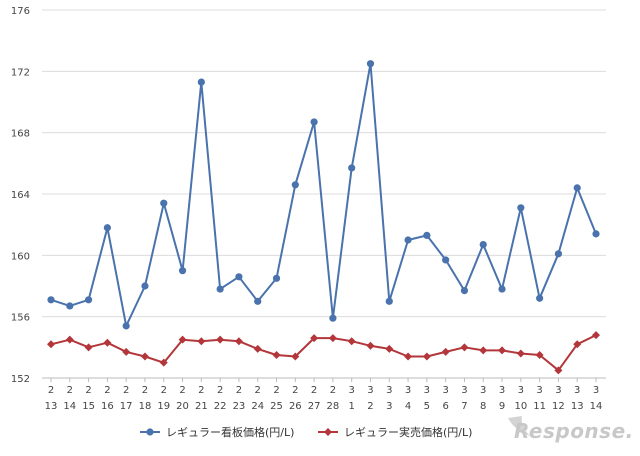 This screenshot has width=640, height=456. Describe the element at coordinates (239, 406) in the screenshot. I see `x-tick-day: 23` at that location.